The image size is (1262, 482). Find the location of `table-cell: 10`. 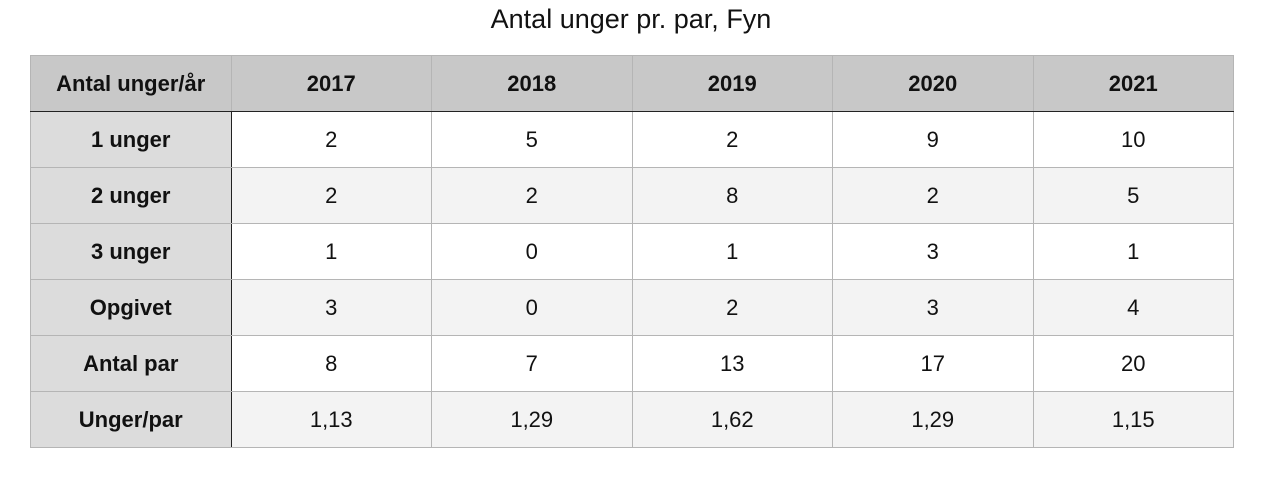

table-cell: 10 is located at coordinates (1133, 139).